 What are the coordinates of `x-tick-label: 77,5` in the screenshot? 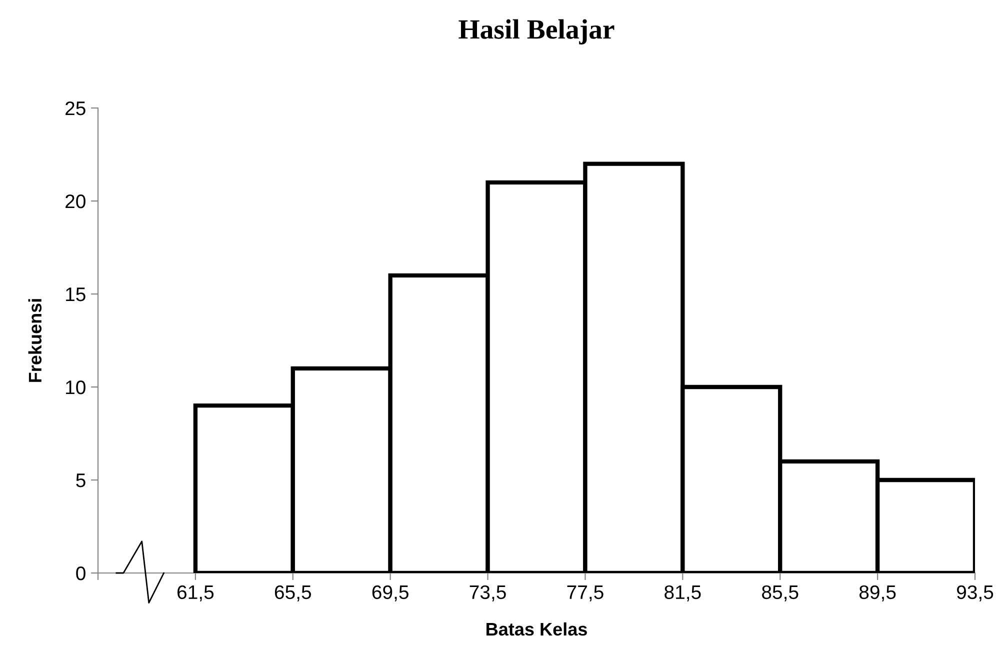 It's located at (585, 594).